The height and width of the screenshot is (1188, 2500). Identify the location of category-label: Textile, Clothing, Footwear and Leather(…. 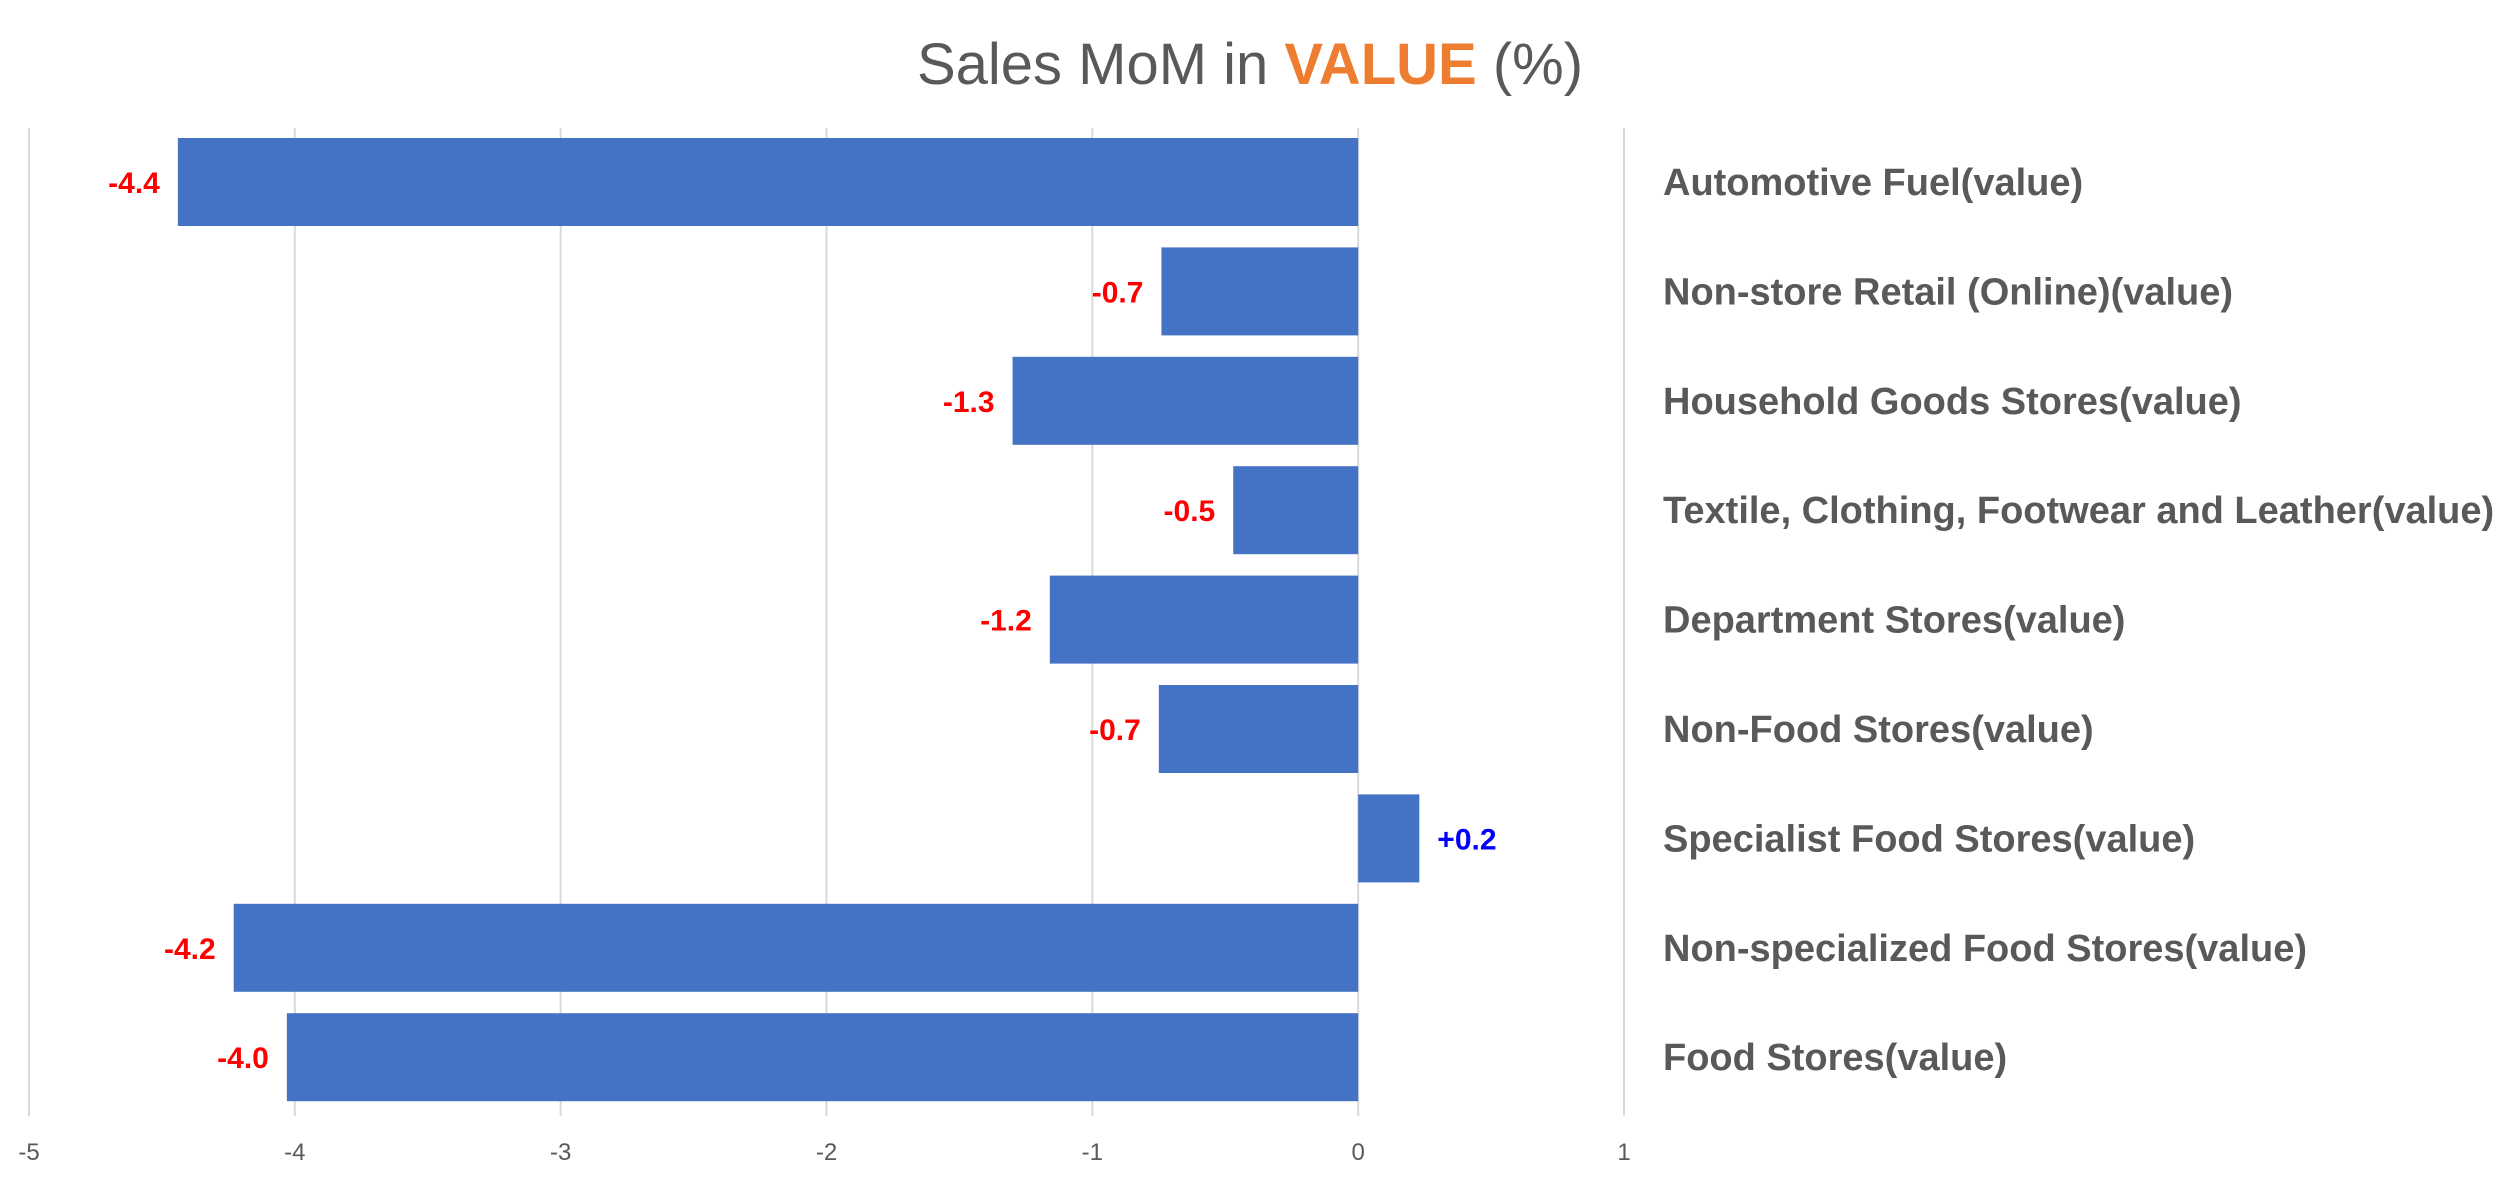
(2078, 511).